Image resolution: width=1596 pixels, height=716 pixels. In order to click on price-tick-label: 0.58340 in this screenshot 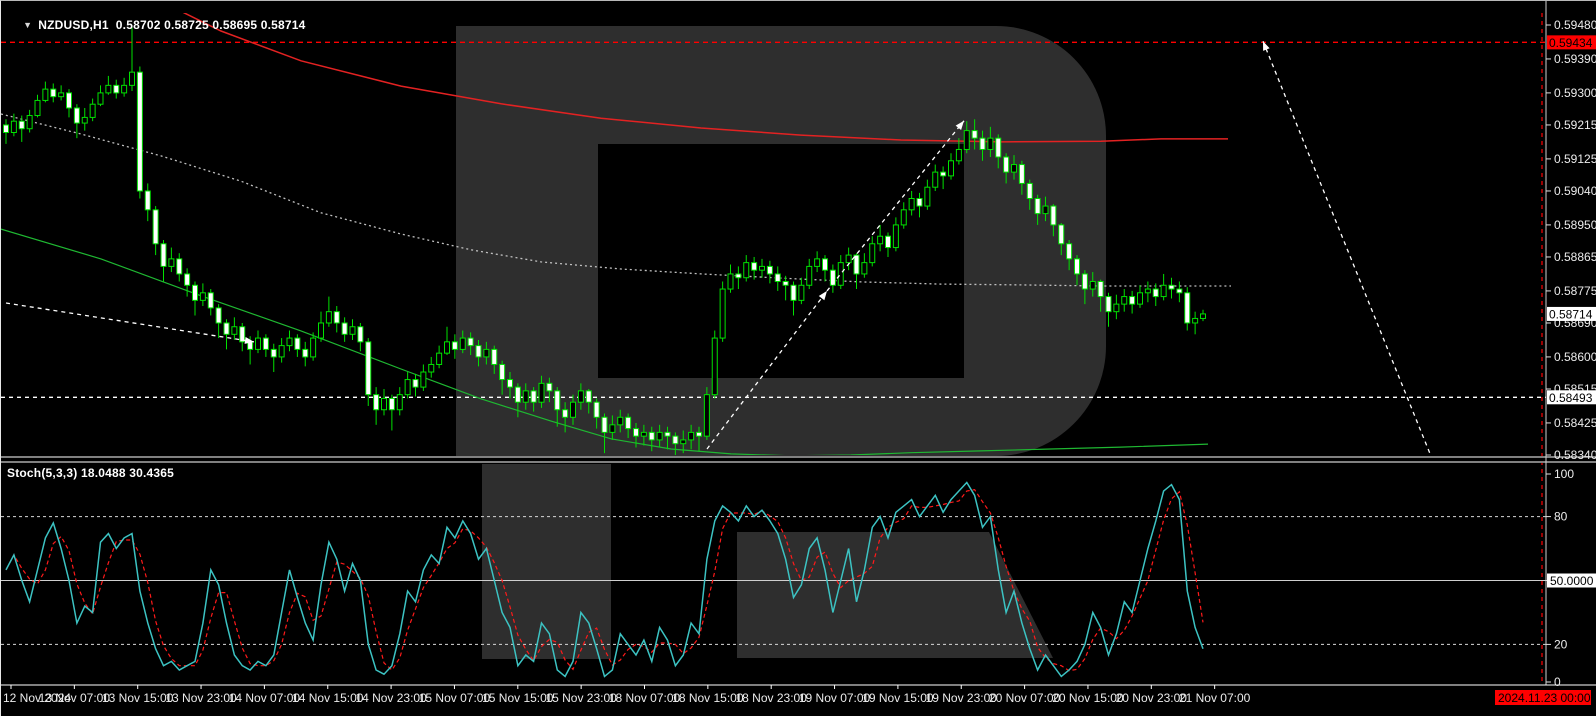, I will do `click(1575, 455)`.